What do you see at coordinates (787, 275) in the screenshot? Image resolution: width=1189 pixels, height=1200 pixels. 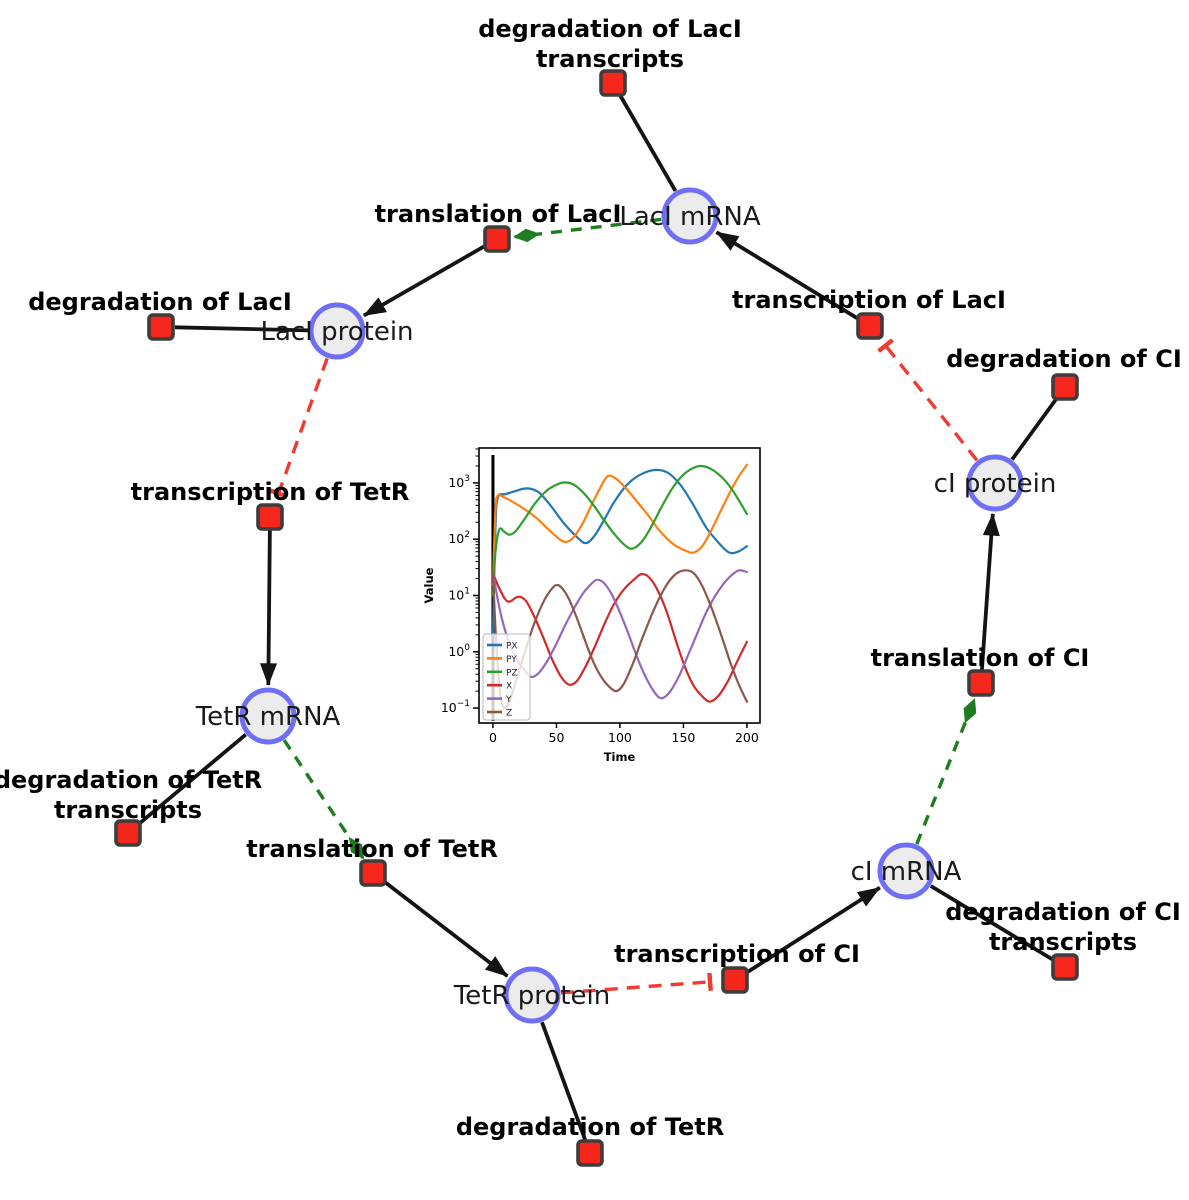 I see `edge-production-transcription-laci-to-laci-mrna` at bounding box center [787, 275].